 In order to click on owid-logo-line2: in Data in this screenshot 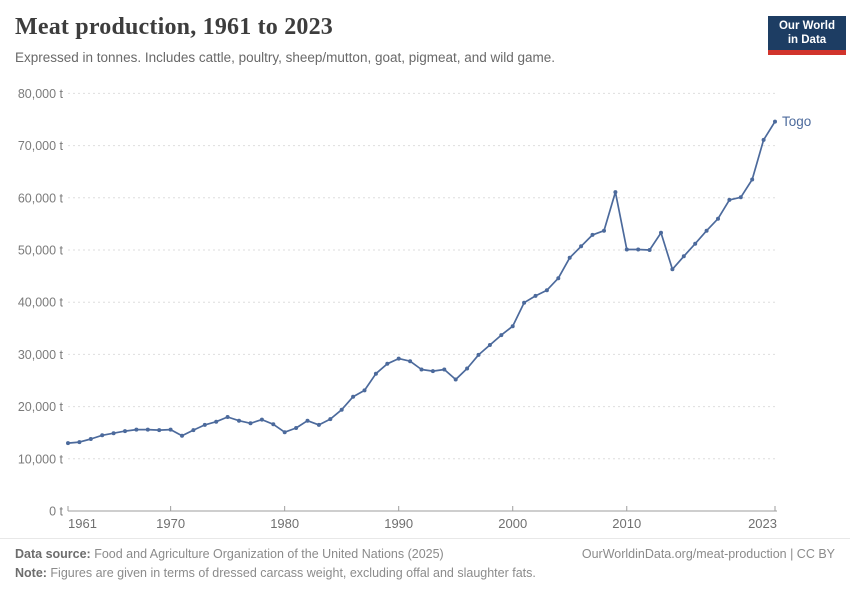, I will do `click(807, 39)`.